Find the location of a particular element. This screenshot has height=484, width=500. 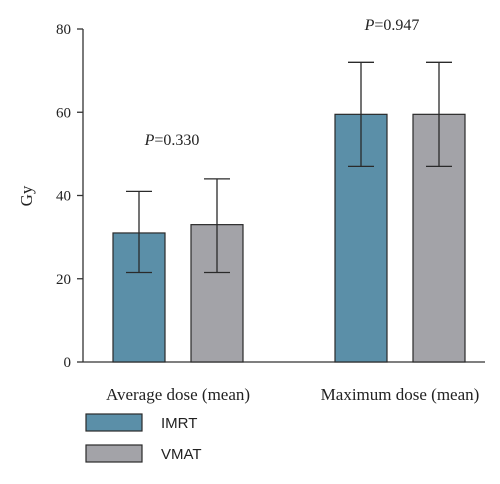

legend-item-vmat: VMAT is located at coordinates (143, 453).